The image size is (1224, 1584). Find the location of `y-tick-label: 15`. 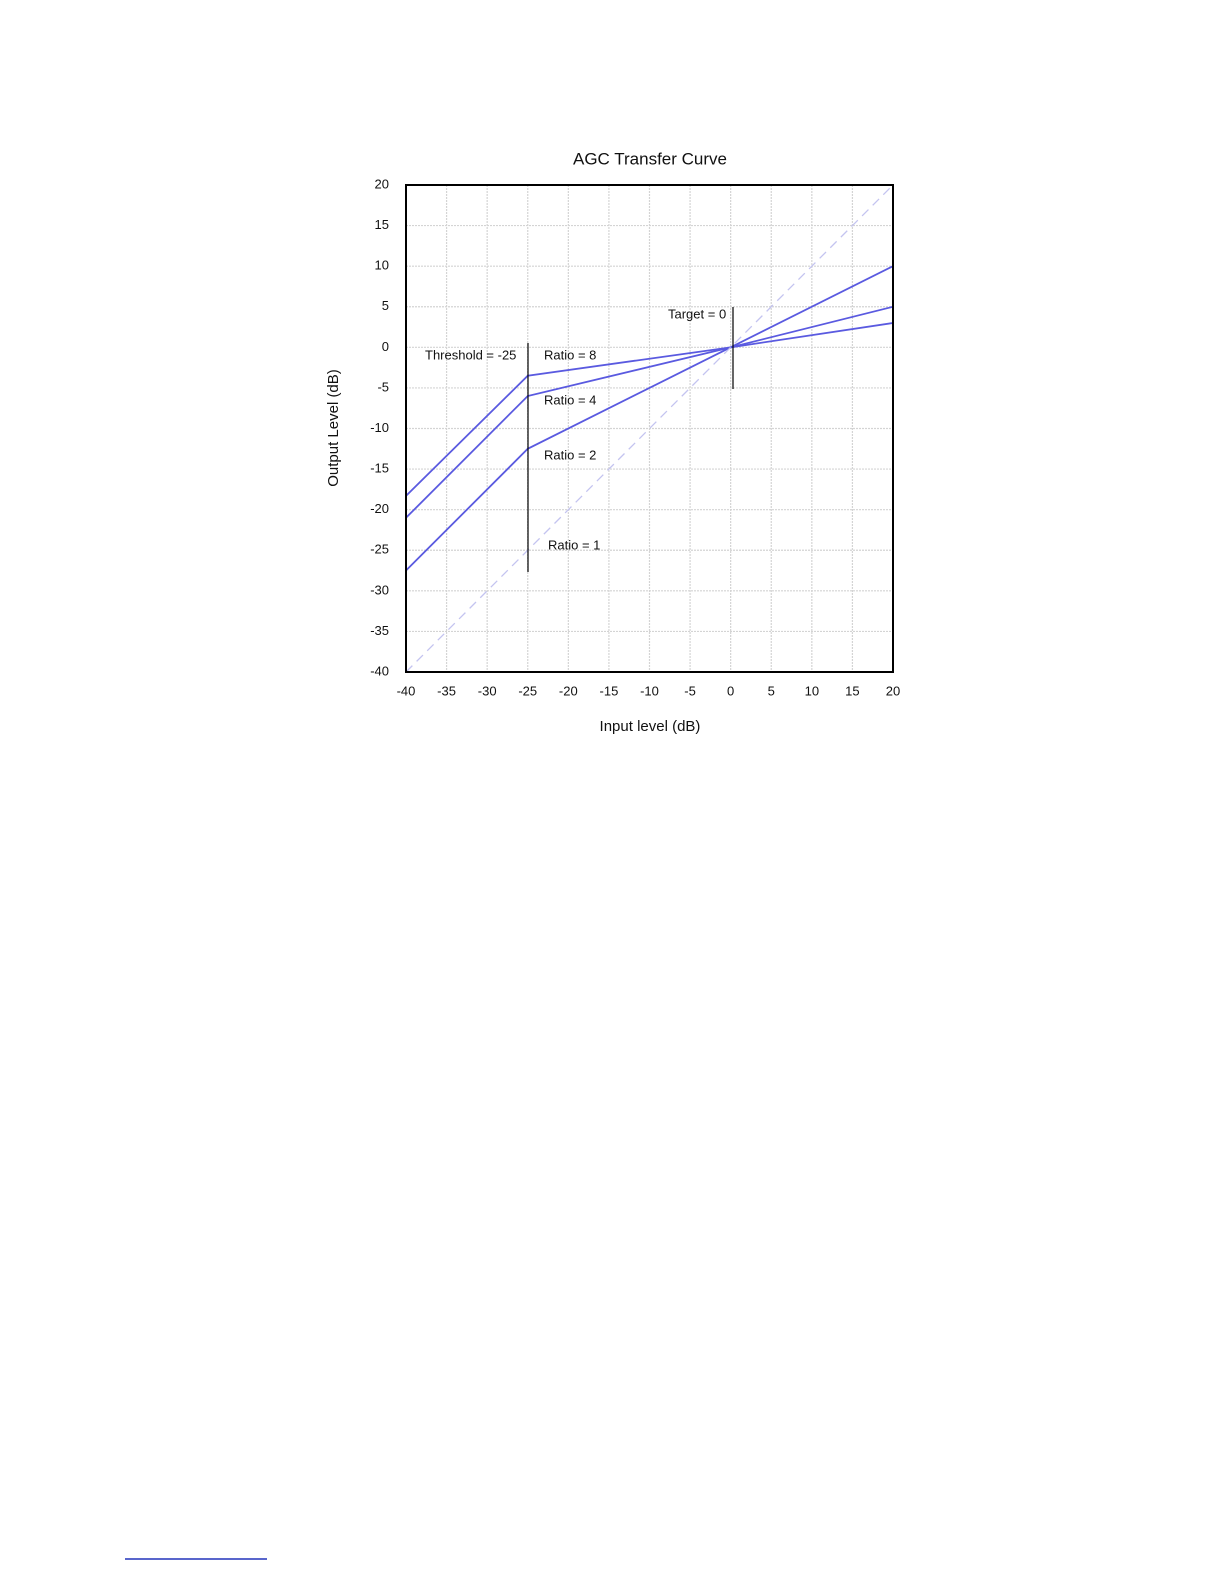

y-tick-label: 15 is located at coordinates (382, 224).